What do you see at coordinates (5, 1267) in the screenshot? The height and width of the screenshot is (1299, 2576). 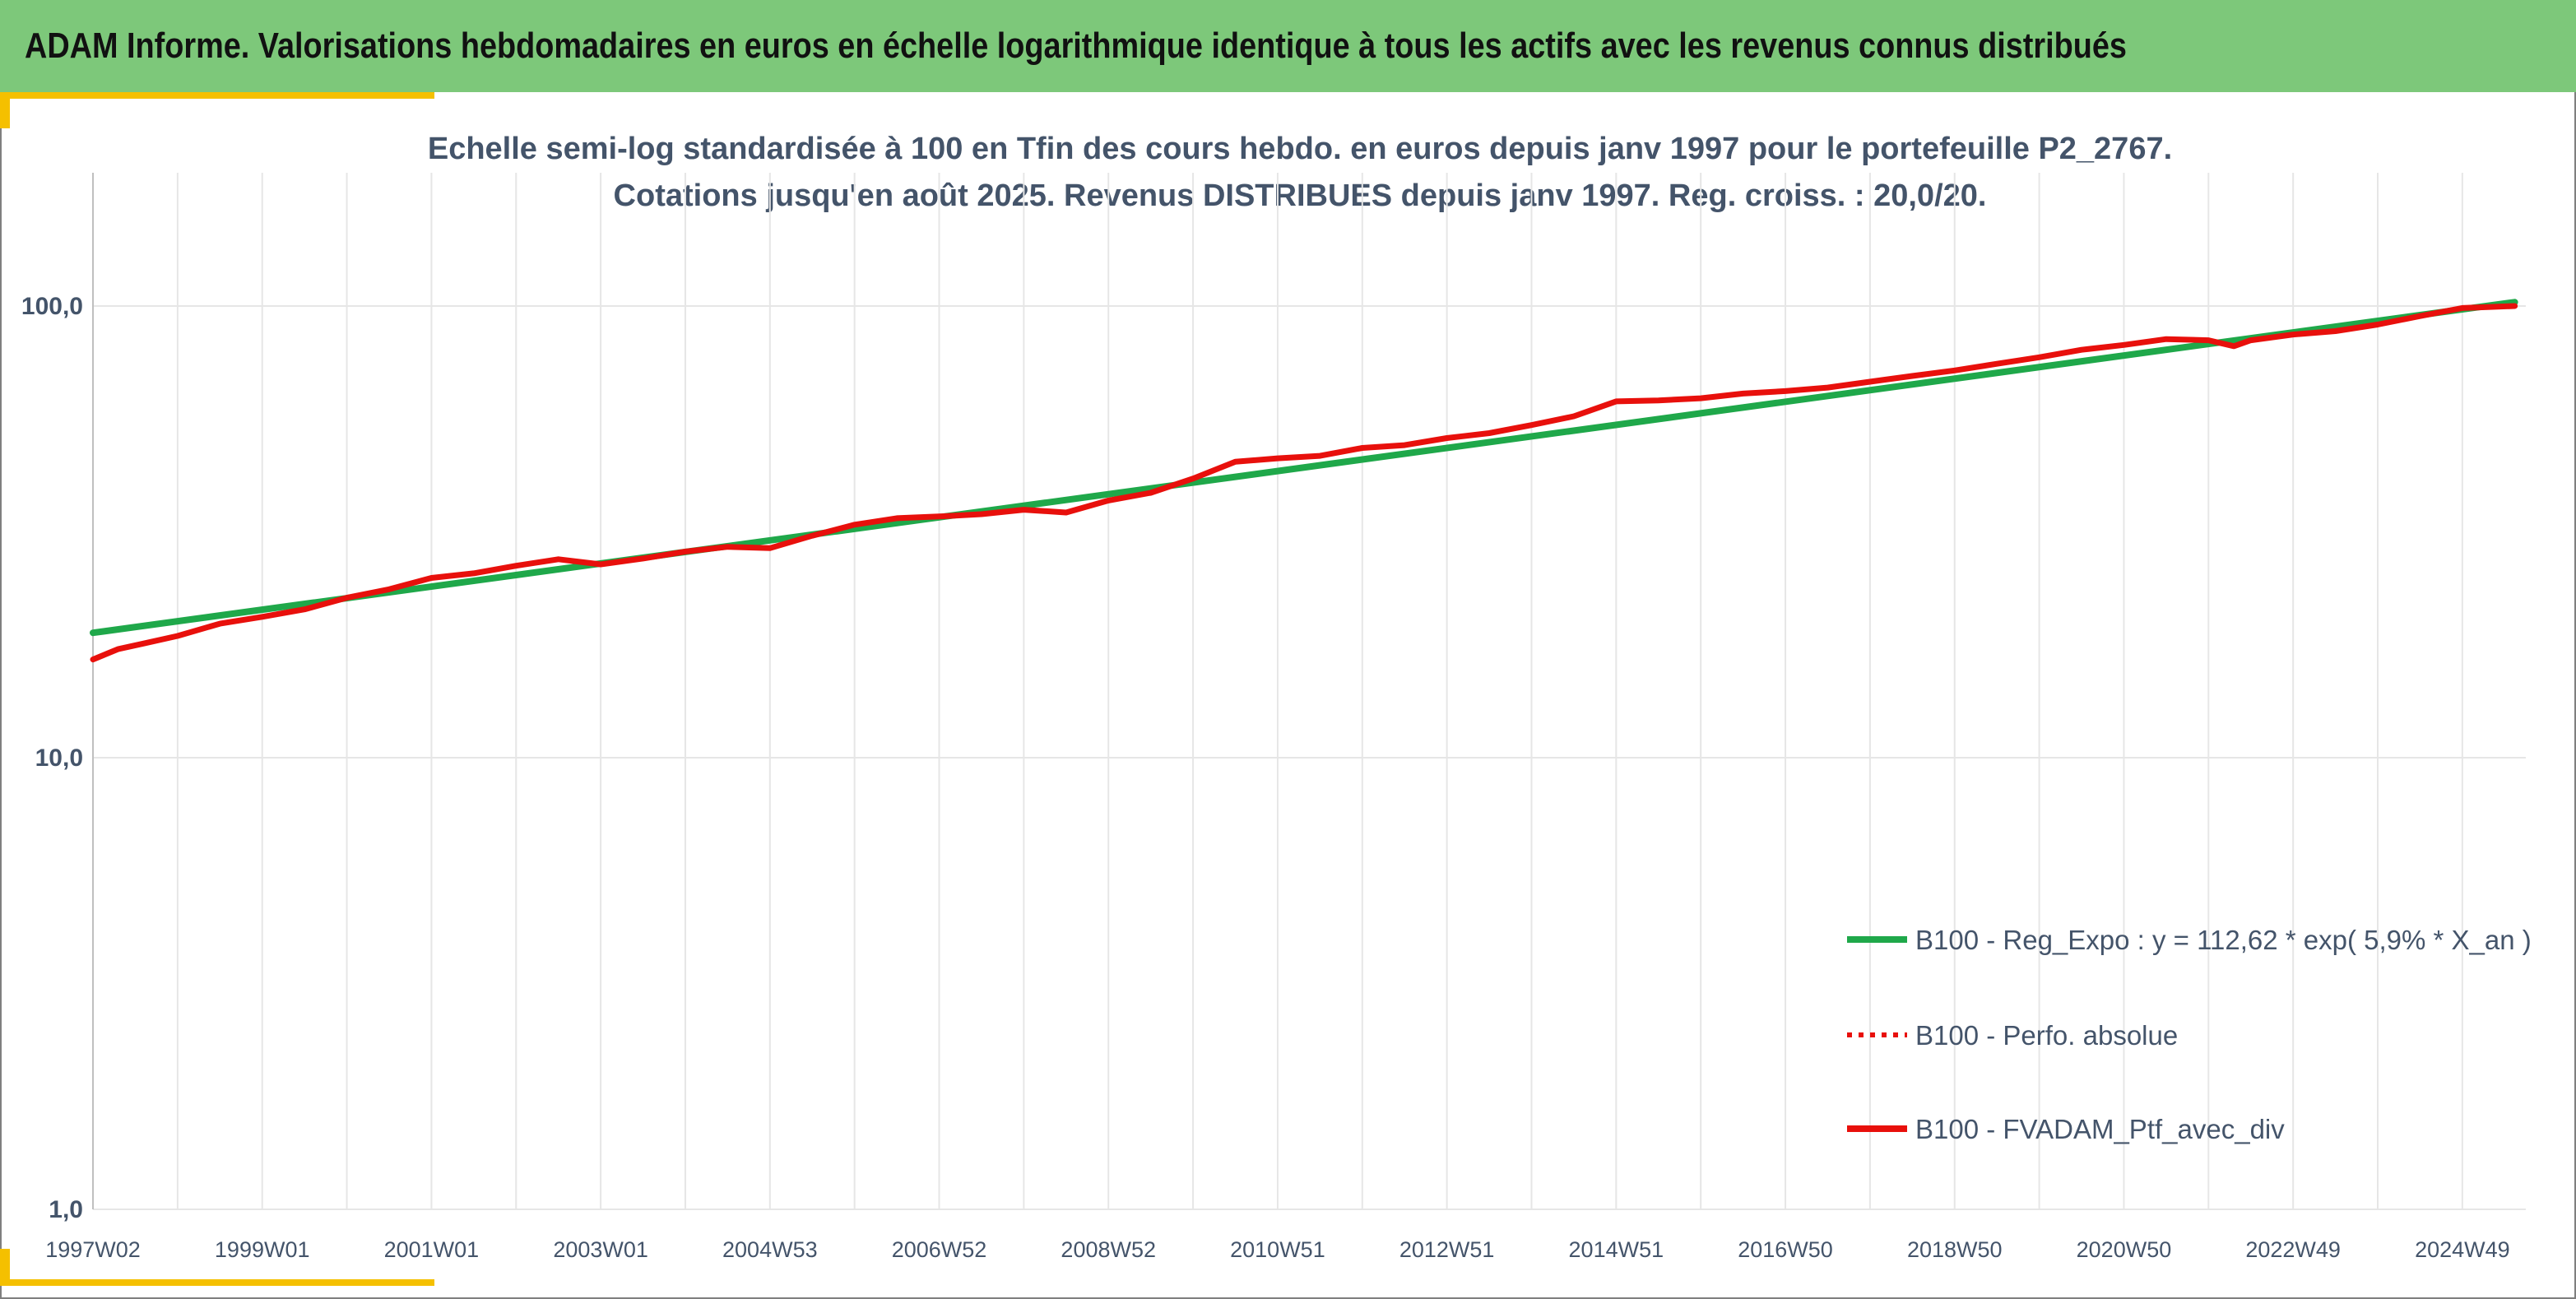 I see `accent-bar-left-bottom` at bounding box center [5, 1267].